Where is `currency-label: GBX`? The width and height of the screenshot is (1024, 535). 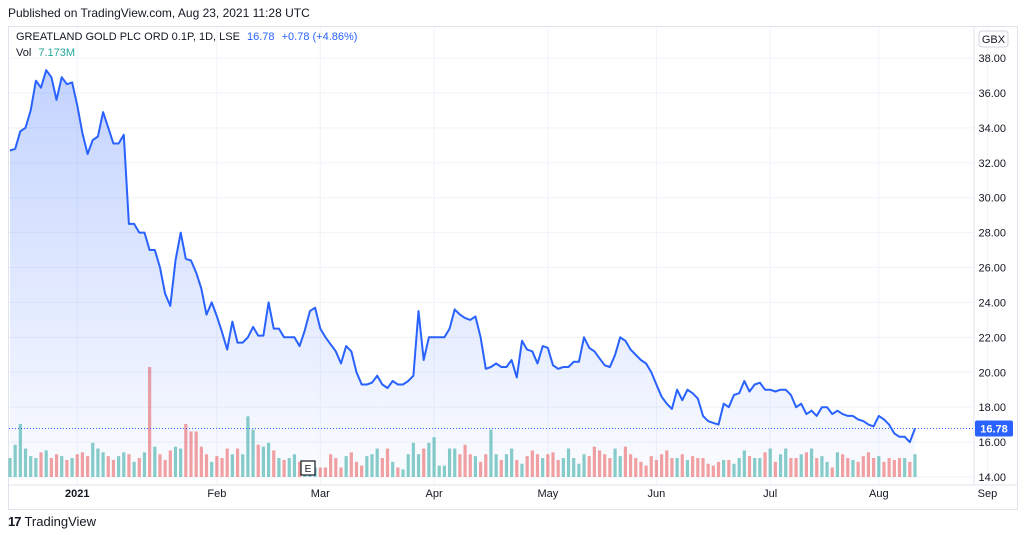 currency-label: GBX is located at coordinates (994, 40).